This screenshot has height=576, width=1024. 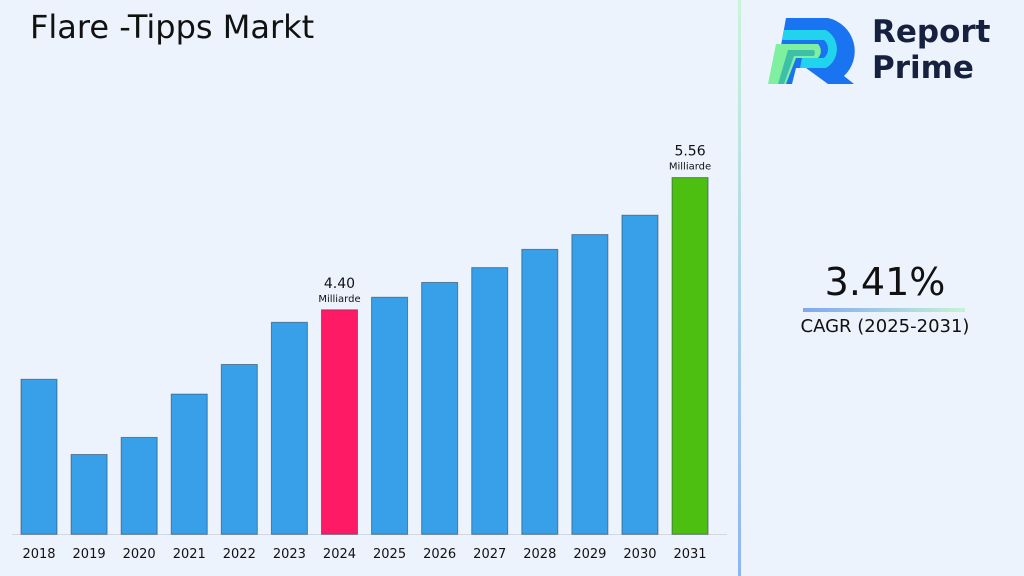 What do you see at coordinates (389, 554) in the screenshot?
I see `x-tick-label: 2025` at bounding box center [389, 554].